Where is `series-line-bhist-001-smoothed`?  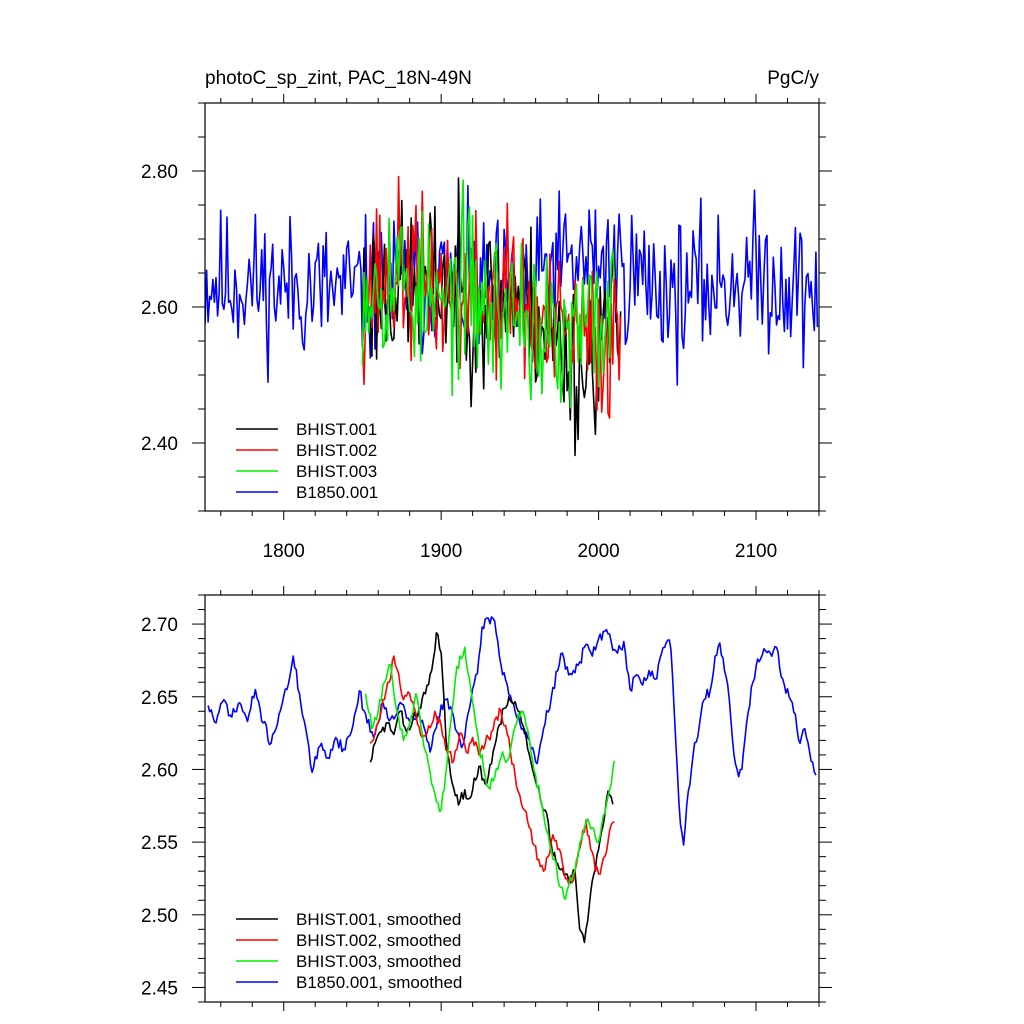
series-line-bhist-001-smoothed is located at coordinates (491, 788).